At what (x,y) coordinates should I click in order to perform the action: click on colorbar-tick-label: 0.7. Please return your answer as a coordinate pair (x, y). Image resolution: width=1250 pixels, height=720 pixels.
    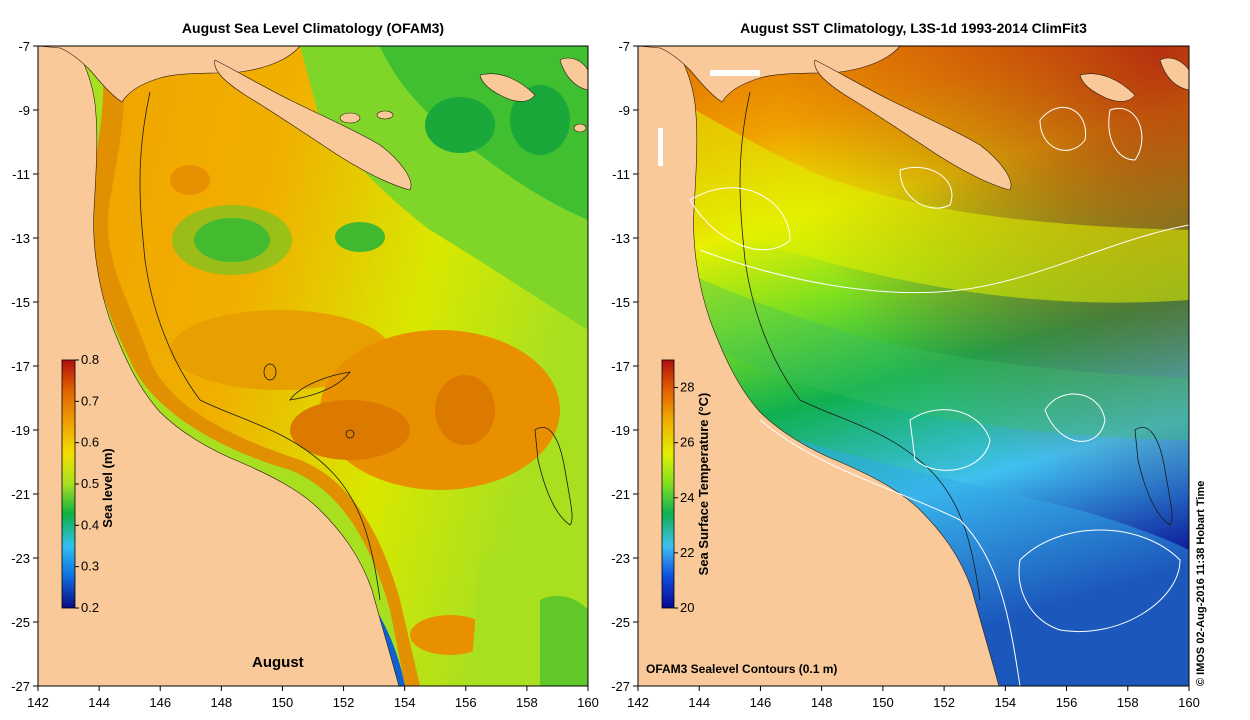
    Looking at the image, I should click on (90, 400).